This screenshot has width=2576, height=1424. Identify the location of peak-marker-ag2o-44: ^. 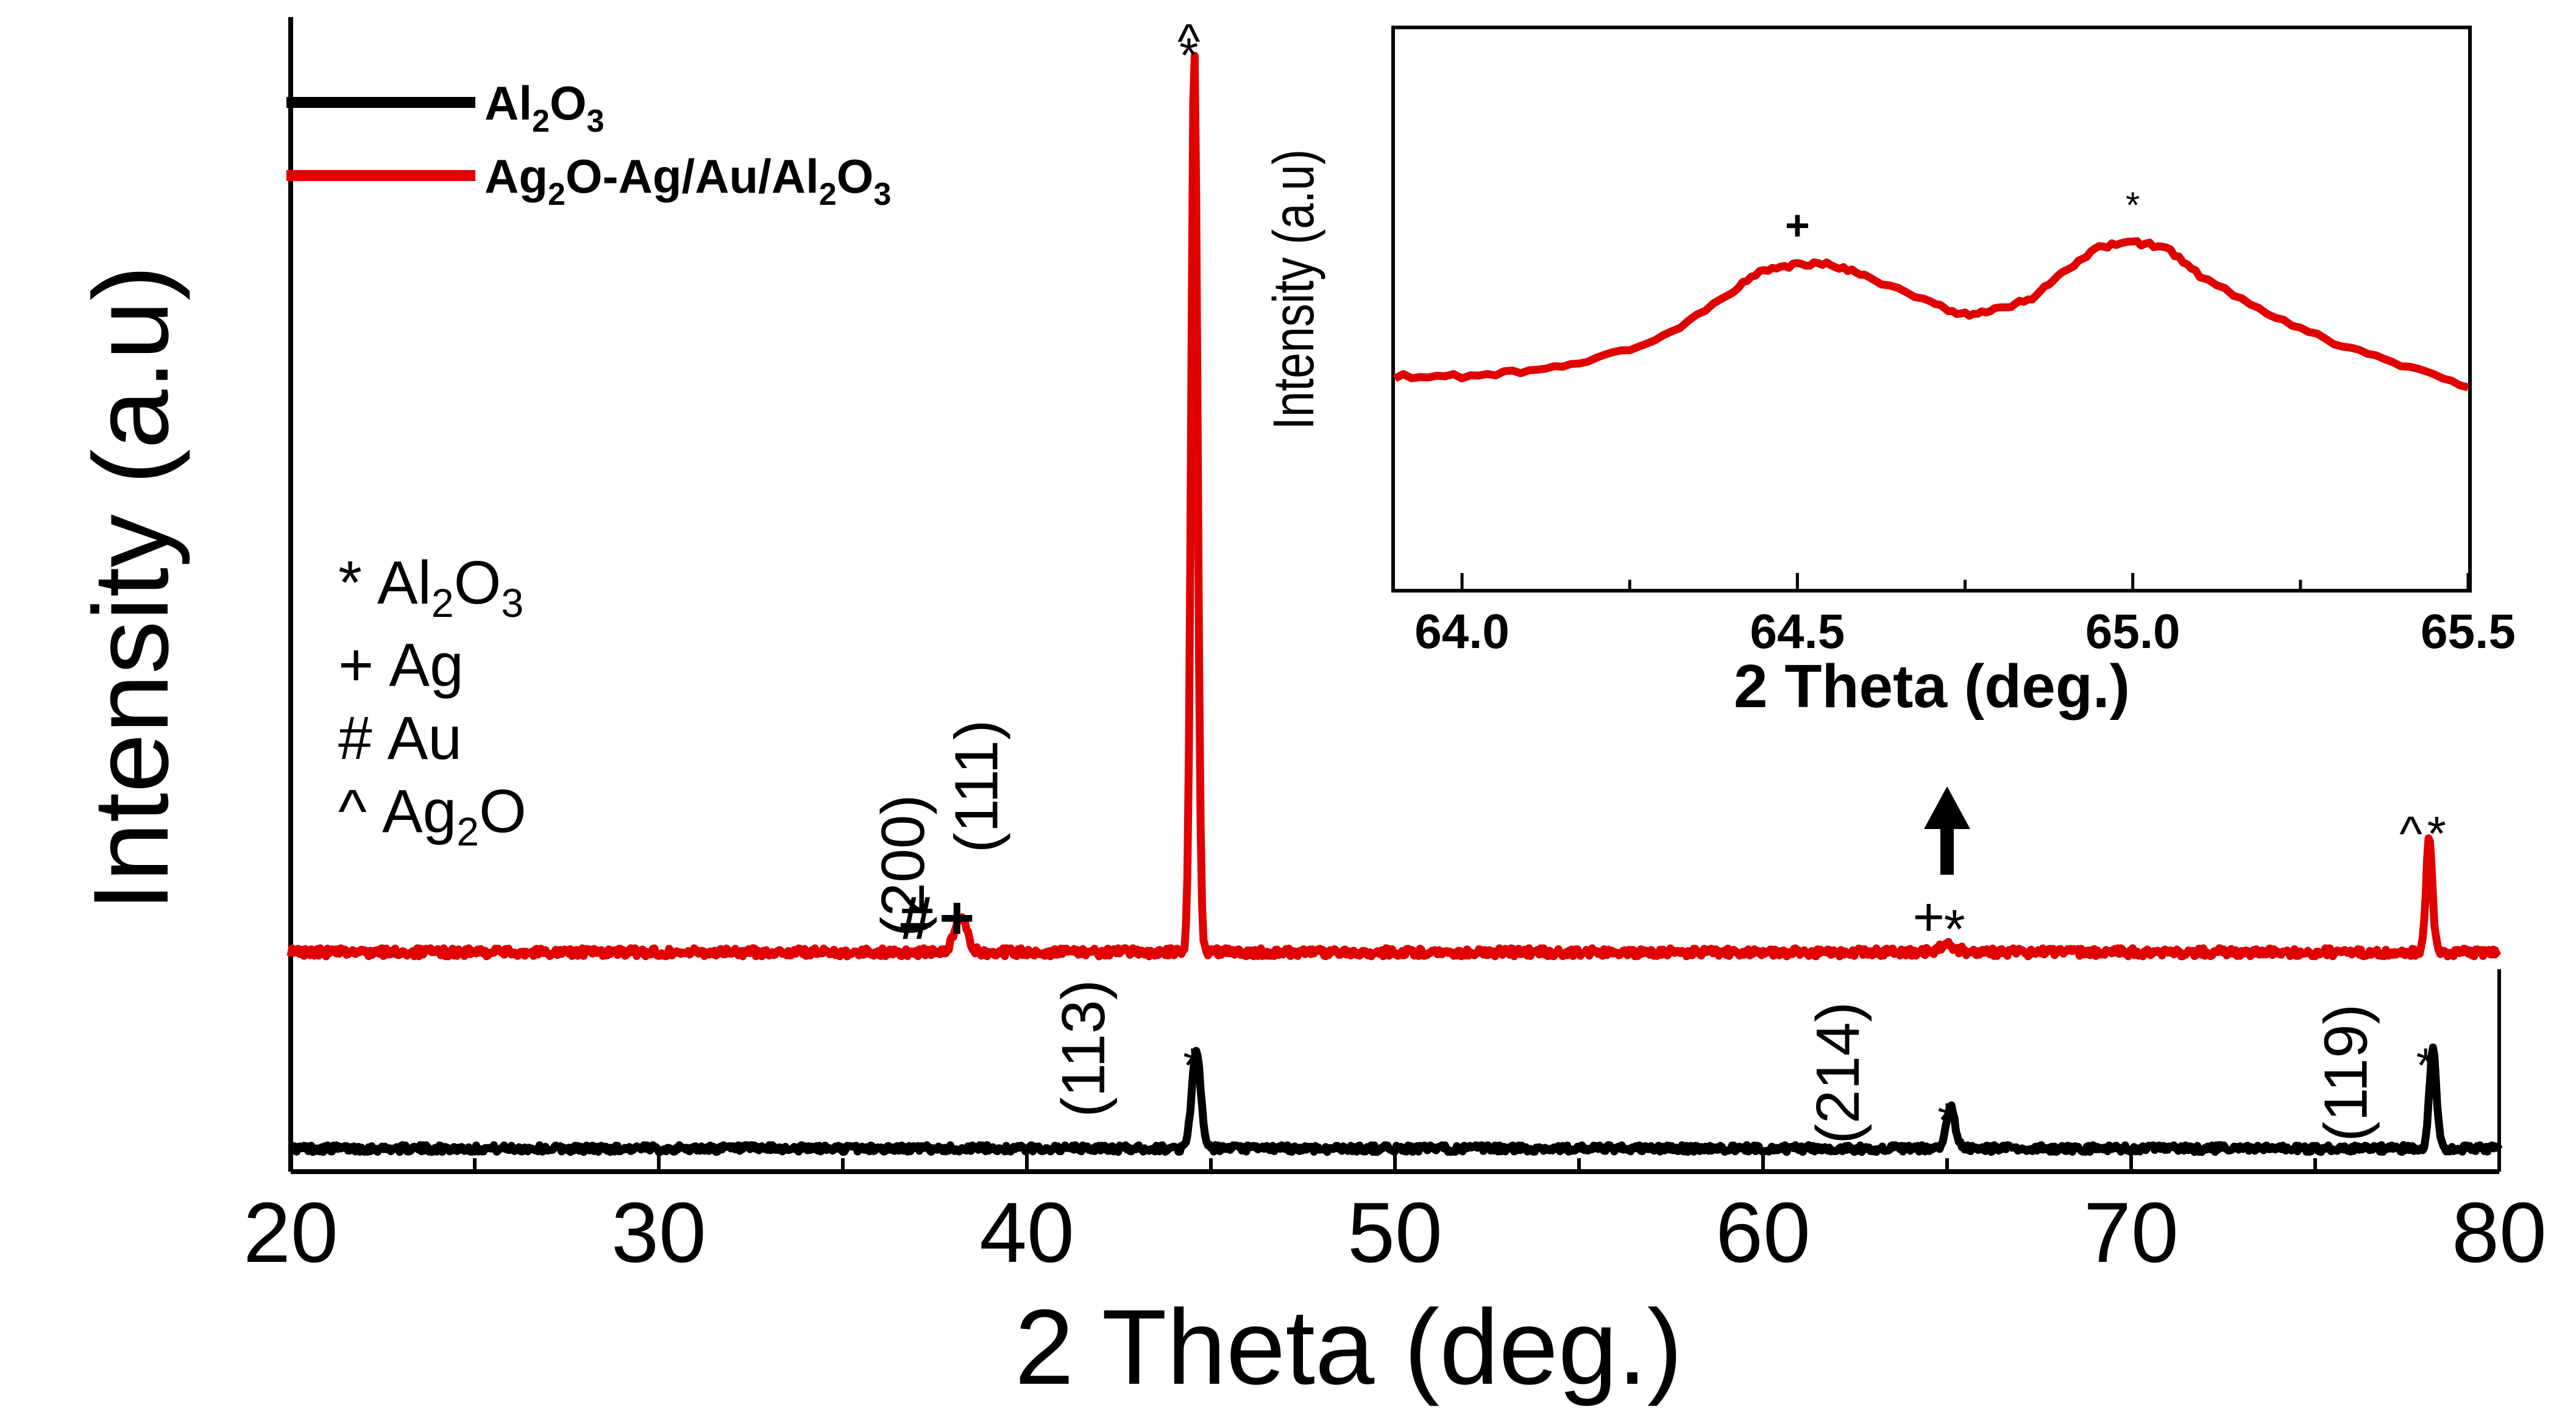
(1189, 41).